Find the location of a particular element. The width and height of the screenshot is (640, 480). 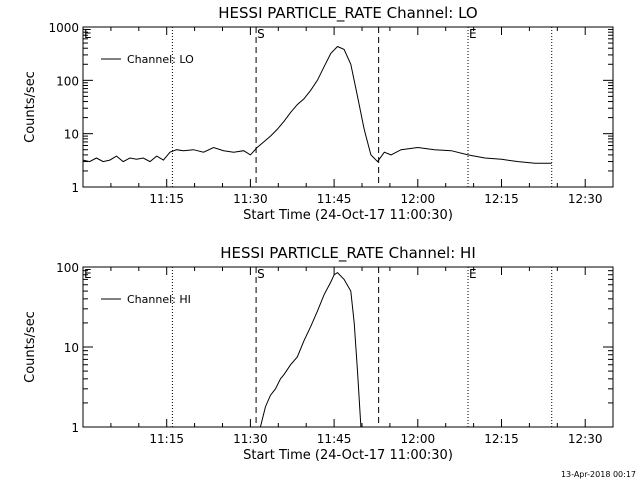

chart-1-x-tick-label: 12:00 is located at coordinates (418, 199).